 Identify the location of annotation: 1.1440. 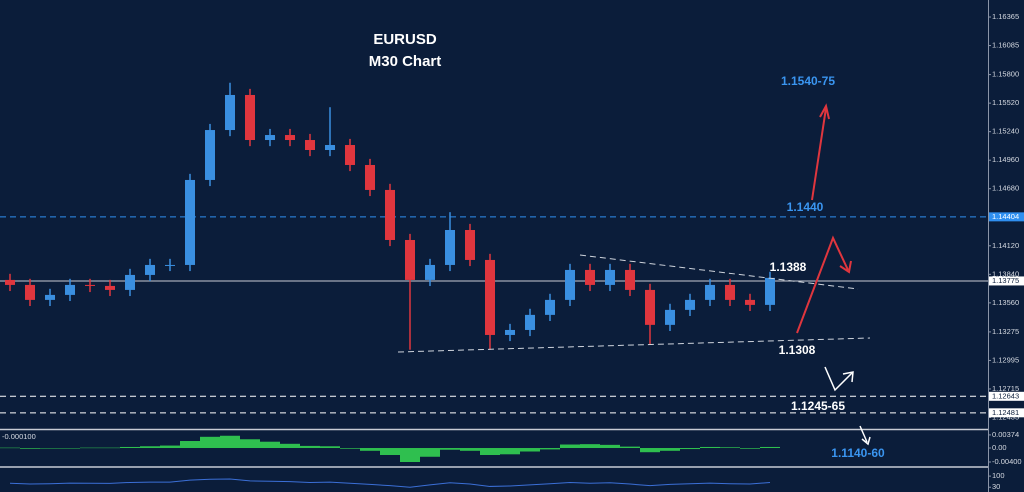
(805, 207).